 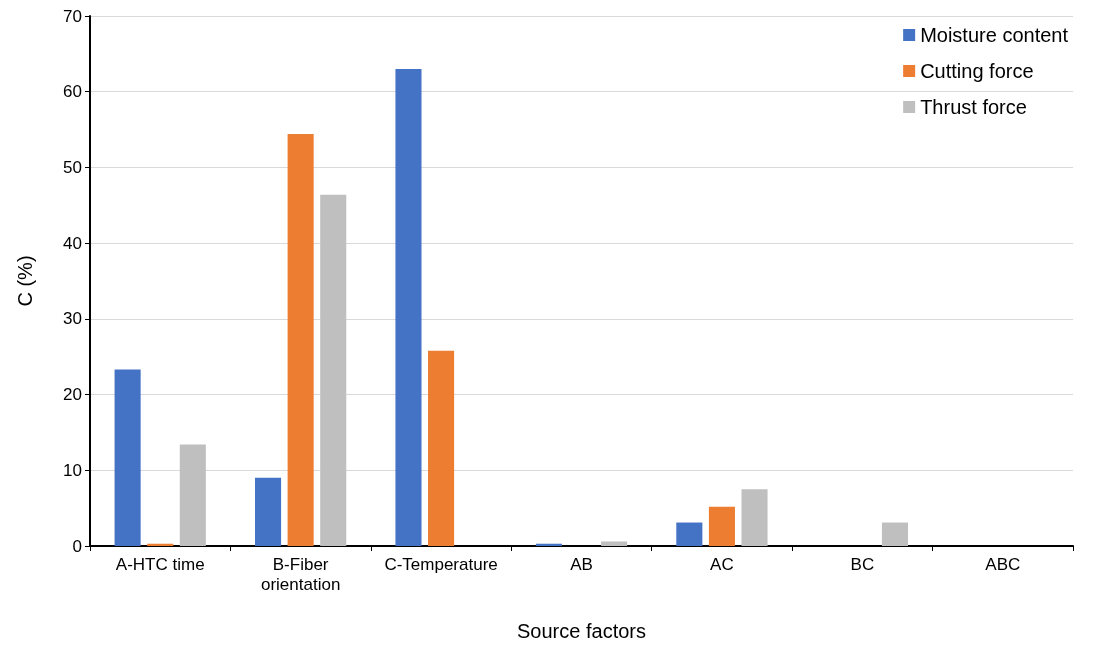 What do you see at coordinates (160, 564) in the screenshot?
I see `x-tick-label: A-HTC time` at bounding box center [160, 564].